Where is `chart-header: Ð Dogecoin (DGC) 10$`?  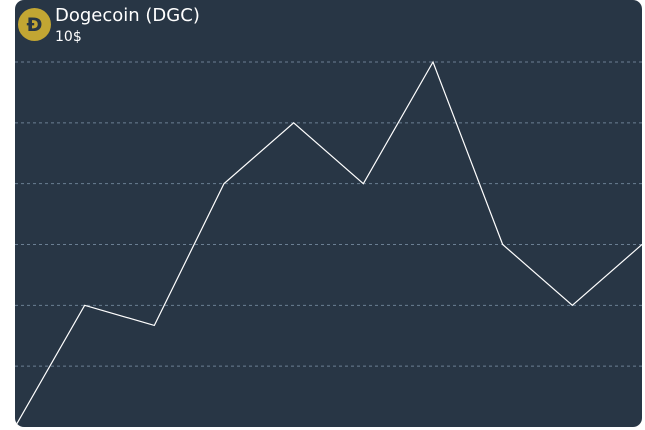 chart-header: Ð Dogecoin (DGC) 10$ is located at coordinates (109, 25).